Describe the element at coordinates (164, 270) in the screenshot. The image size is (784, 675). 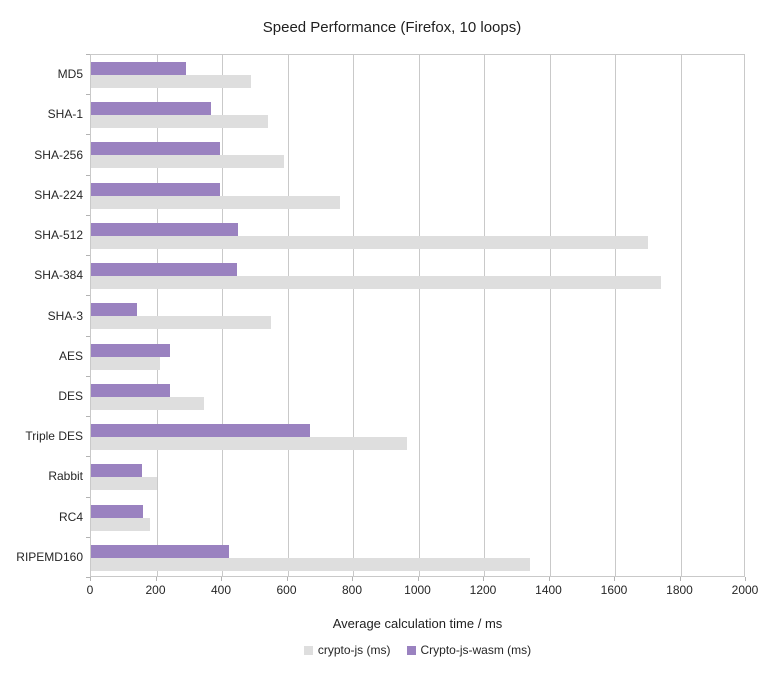
I see `bar-sha-384-wasm` at that location.